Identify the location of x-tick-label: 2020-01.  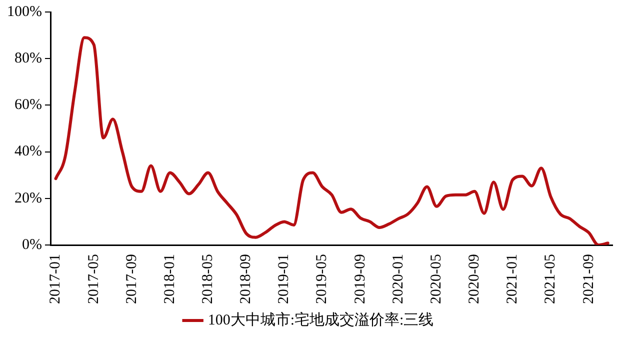
(398, 279).